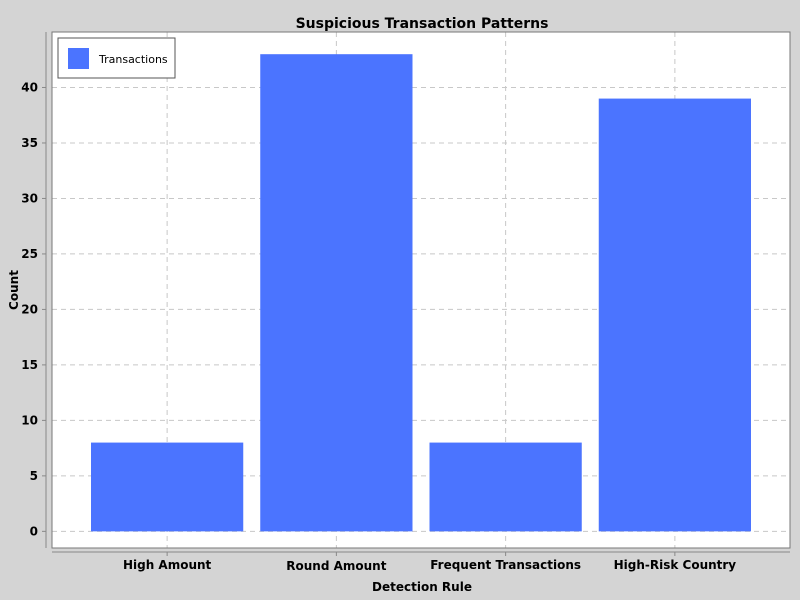 Image resolution: width=800 pixels, height=600 pixels. I want to click on y-tick-label: 20, so click(29, 309).